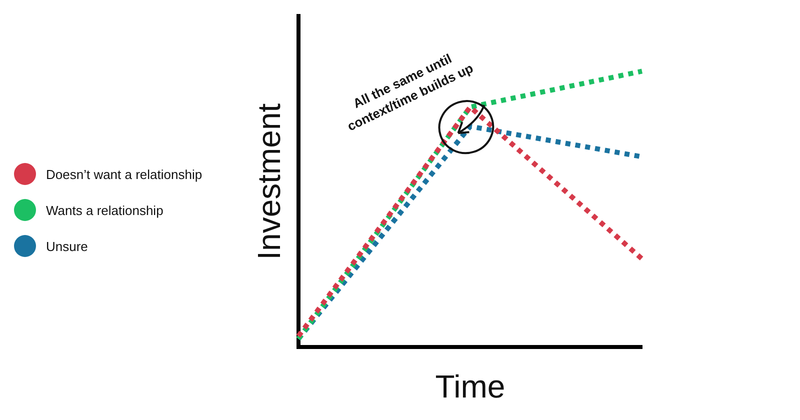  What do you see at coordinates (67, 246) in the screenshot?
I see `legend-label: Unsure` at bounding box center [67, 246].